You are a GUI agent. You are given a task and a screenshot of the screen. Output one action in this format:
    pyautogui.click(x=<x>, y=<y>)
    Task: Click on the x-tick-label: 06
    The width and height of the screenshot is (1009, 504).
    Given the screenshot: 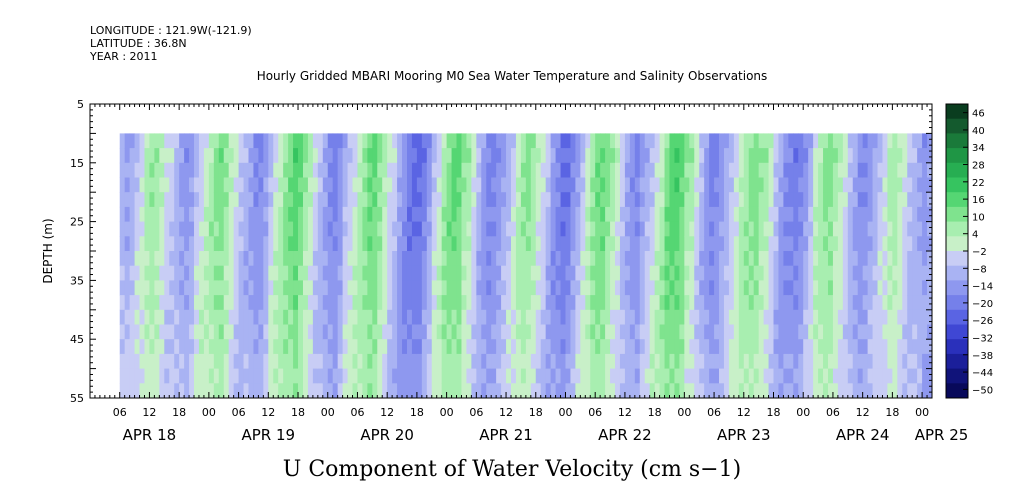 What is the action you would take?
    pyautogui.click(x=595, y=412)
    